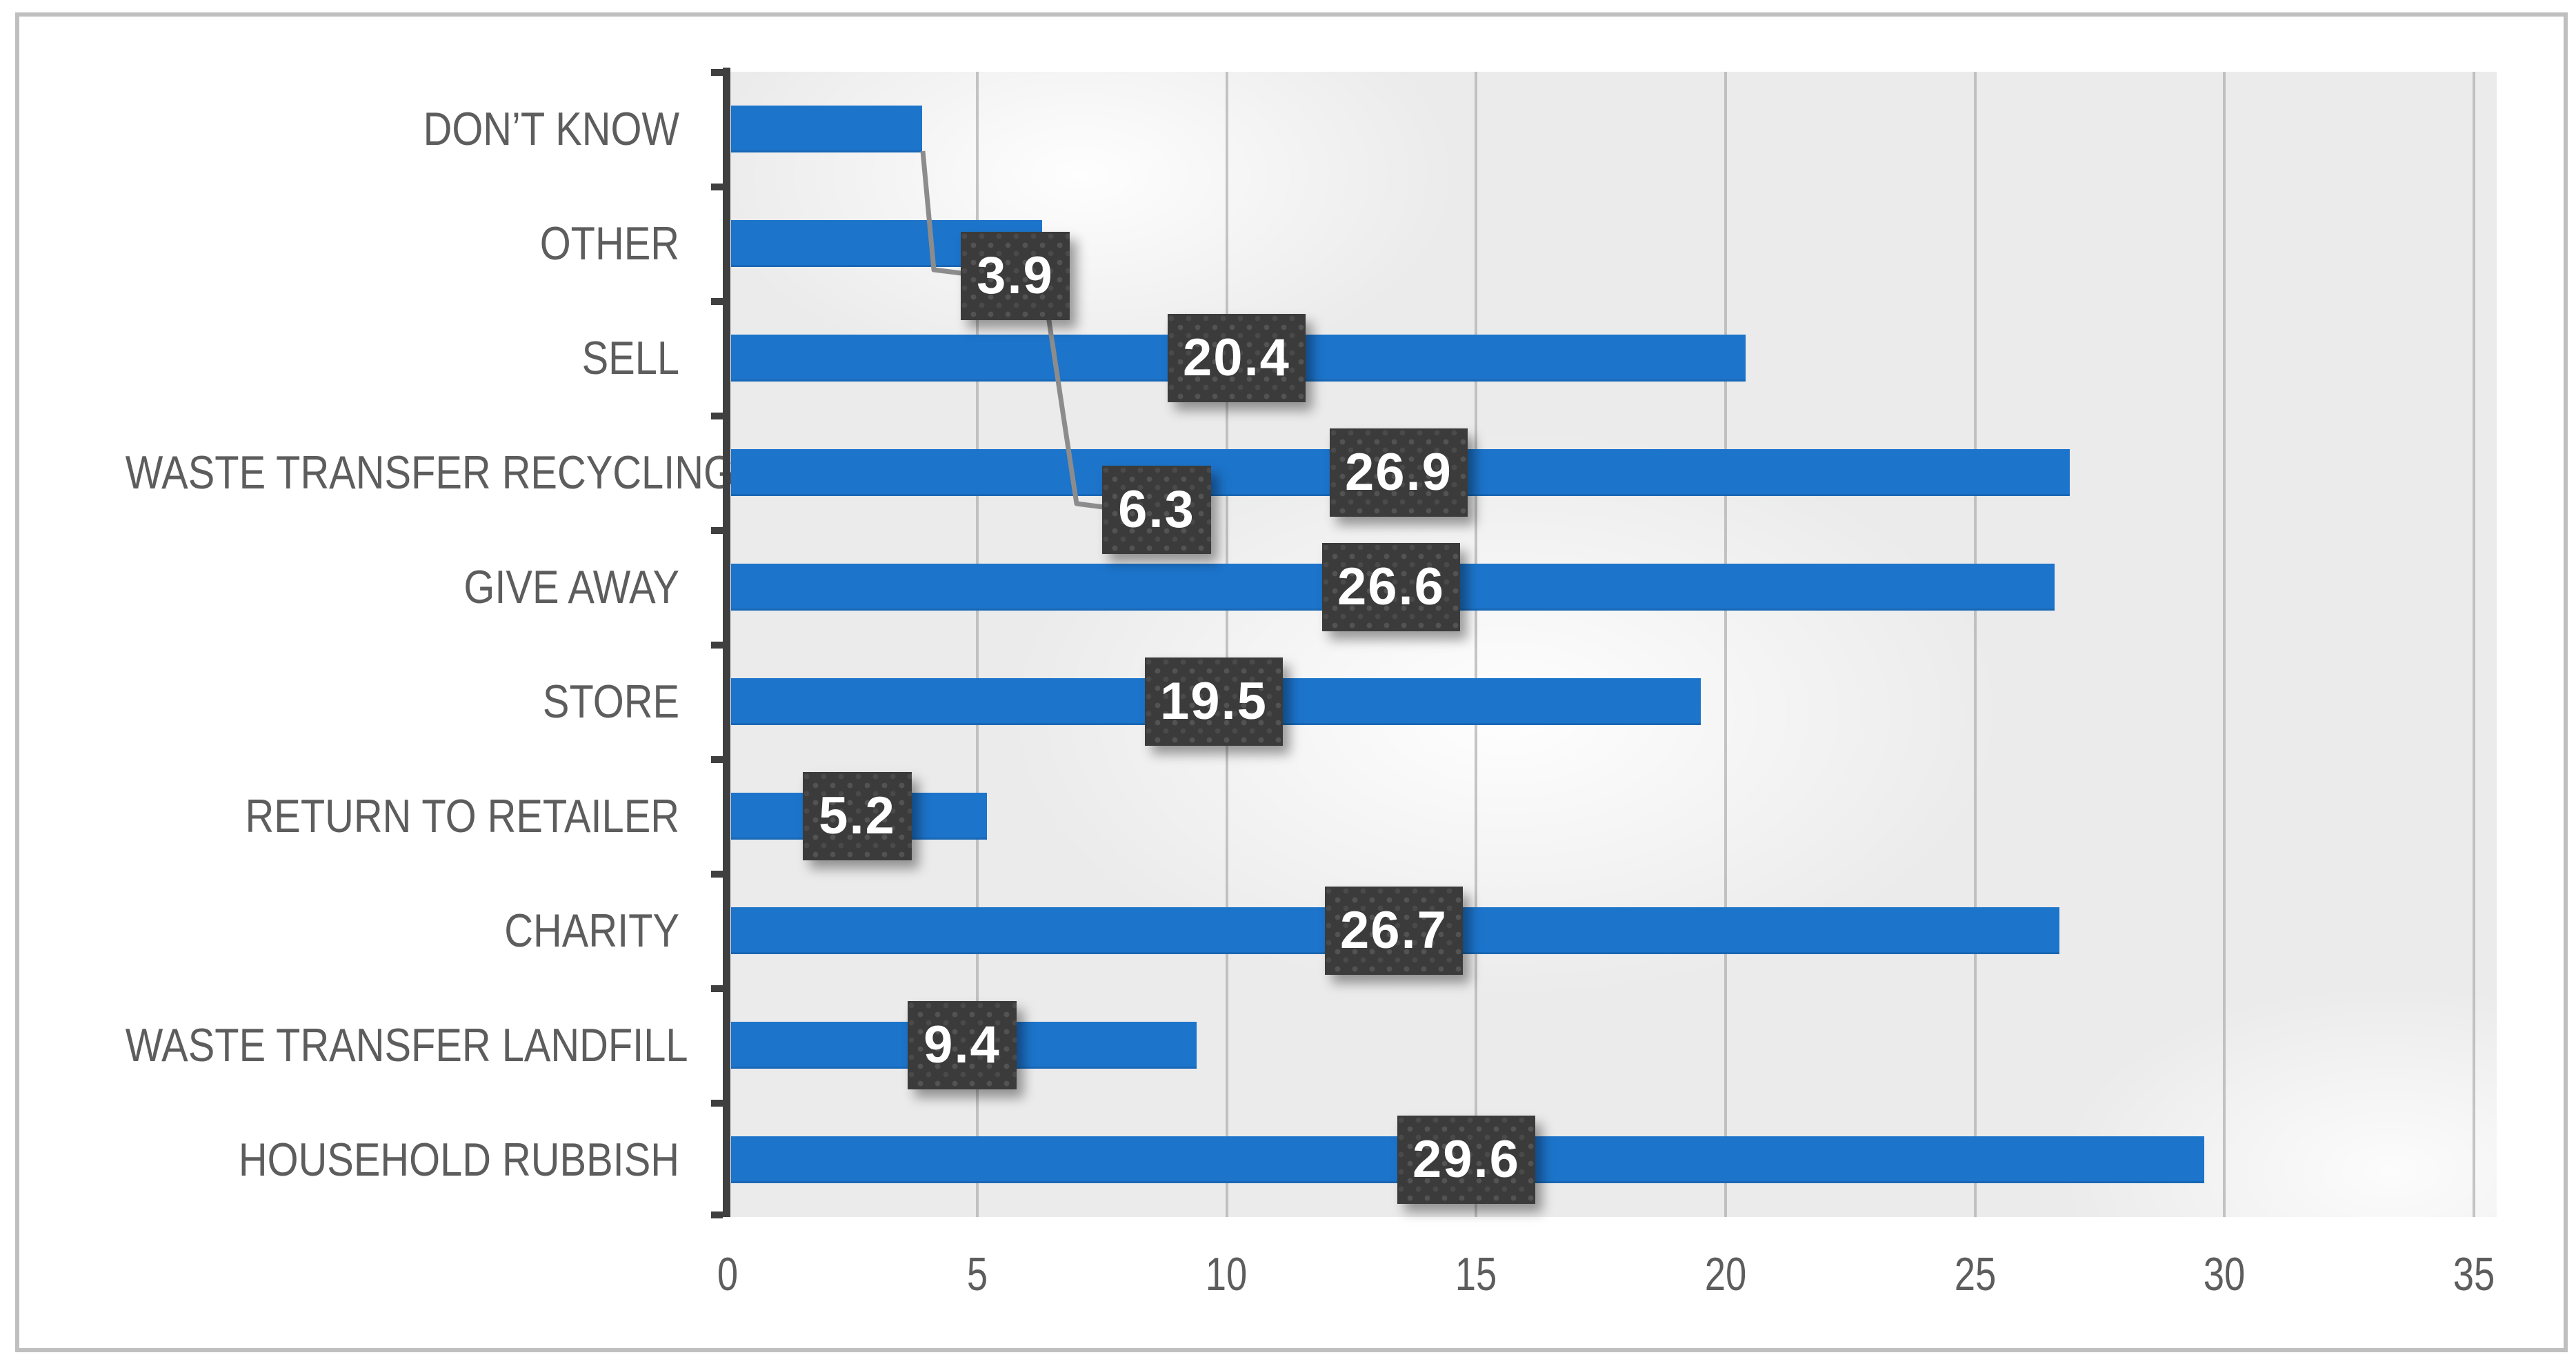 The image size is (2576, 1355). What do you see at coordinates (406, 1045) in the screenshot?
I see `category-label: WASTE TRANSFER LANDFILL` at bounding box center [406, 1045].